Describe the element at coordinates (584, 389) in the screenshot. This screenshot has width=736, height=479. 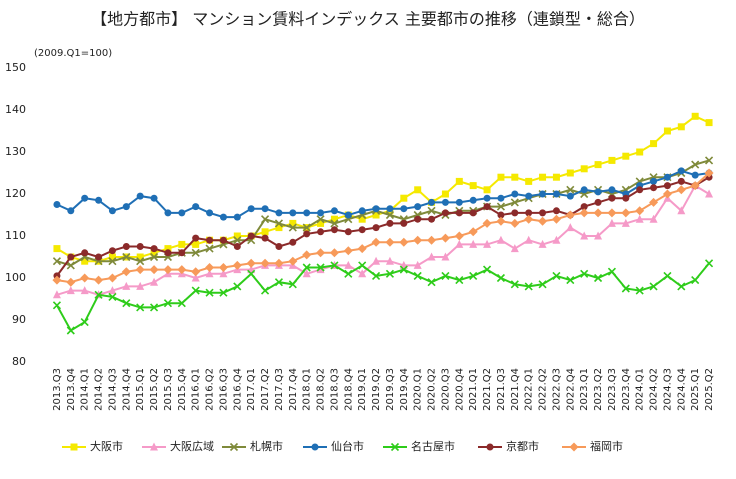
I see `x-tick-label: 2023.Q1` at that location.